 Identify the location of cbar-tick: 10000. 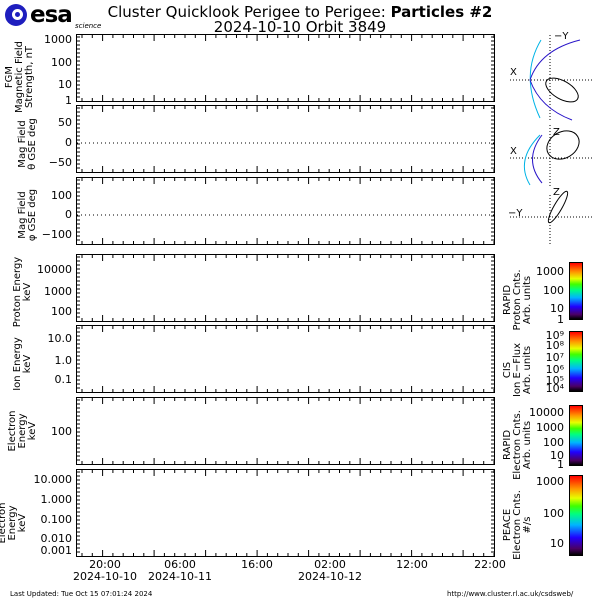
(546, 412).